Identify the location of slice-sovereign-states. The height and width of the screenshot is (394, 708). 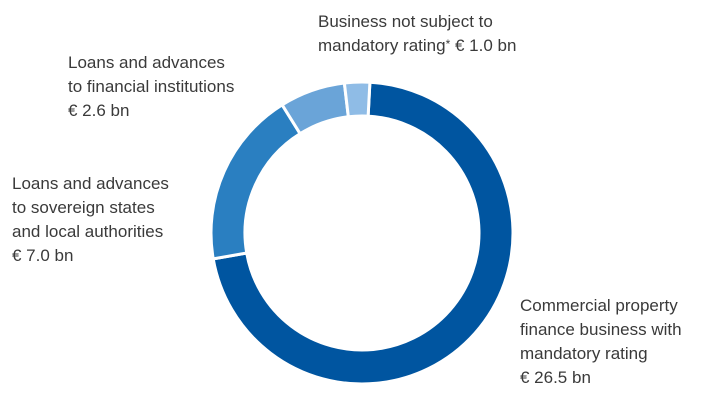
(256, 181).